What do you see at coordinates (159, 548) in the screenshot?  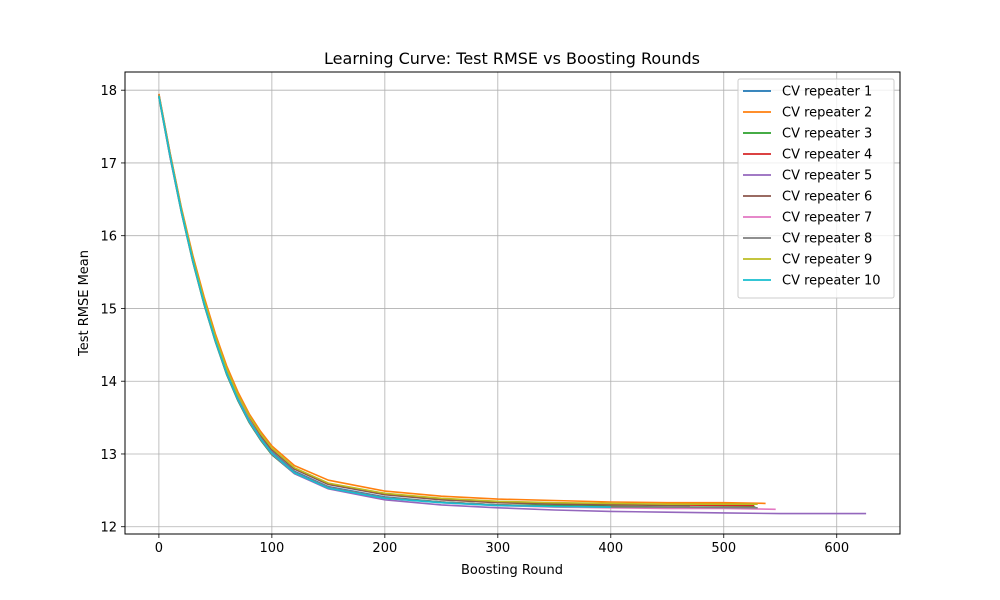 I see `x-tick-label: 0` at bounding box center [159, 548].